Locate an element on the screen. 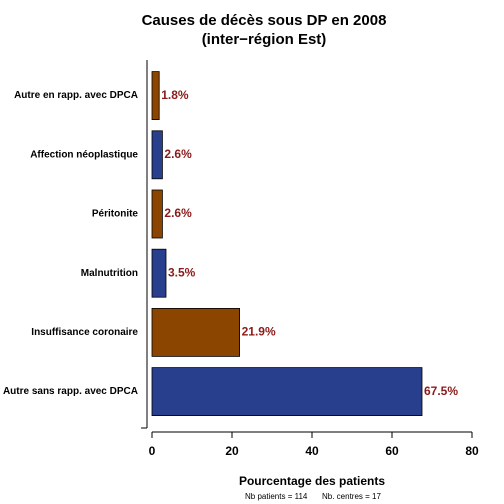 This screenshot has width=504, height=504. value-label: 21.9% is located at coordinates (259, 332).